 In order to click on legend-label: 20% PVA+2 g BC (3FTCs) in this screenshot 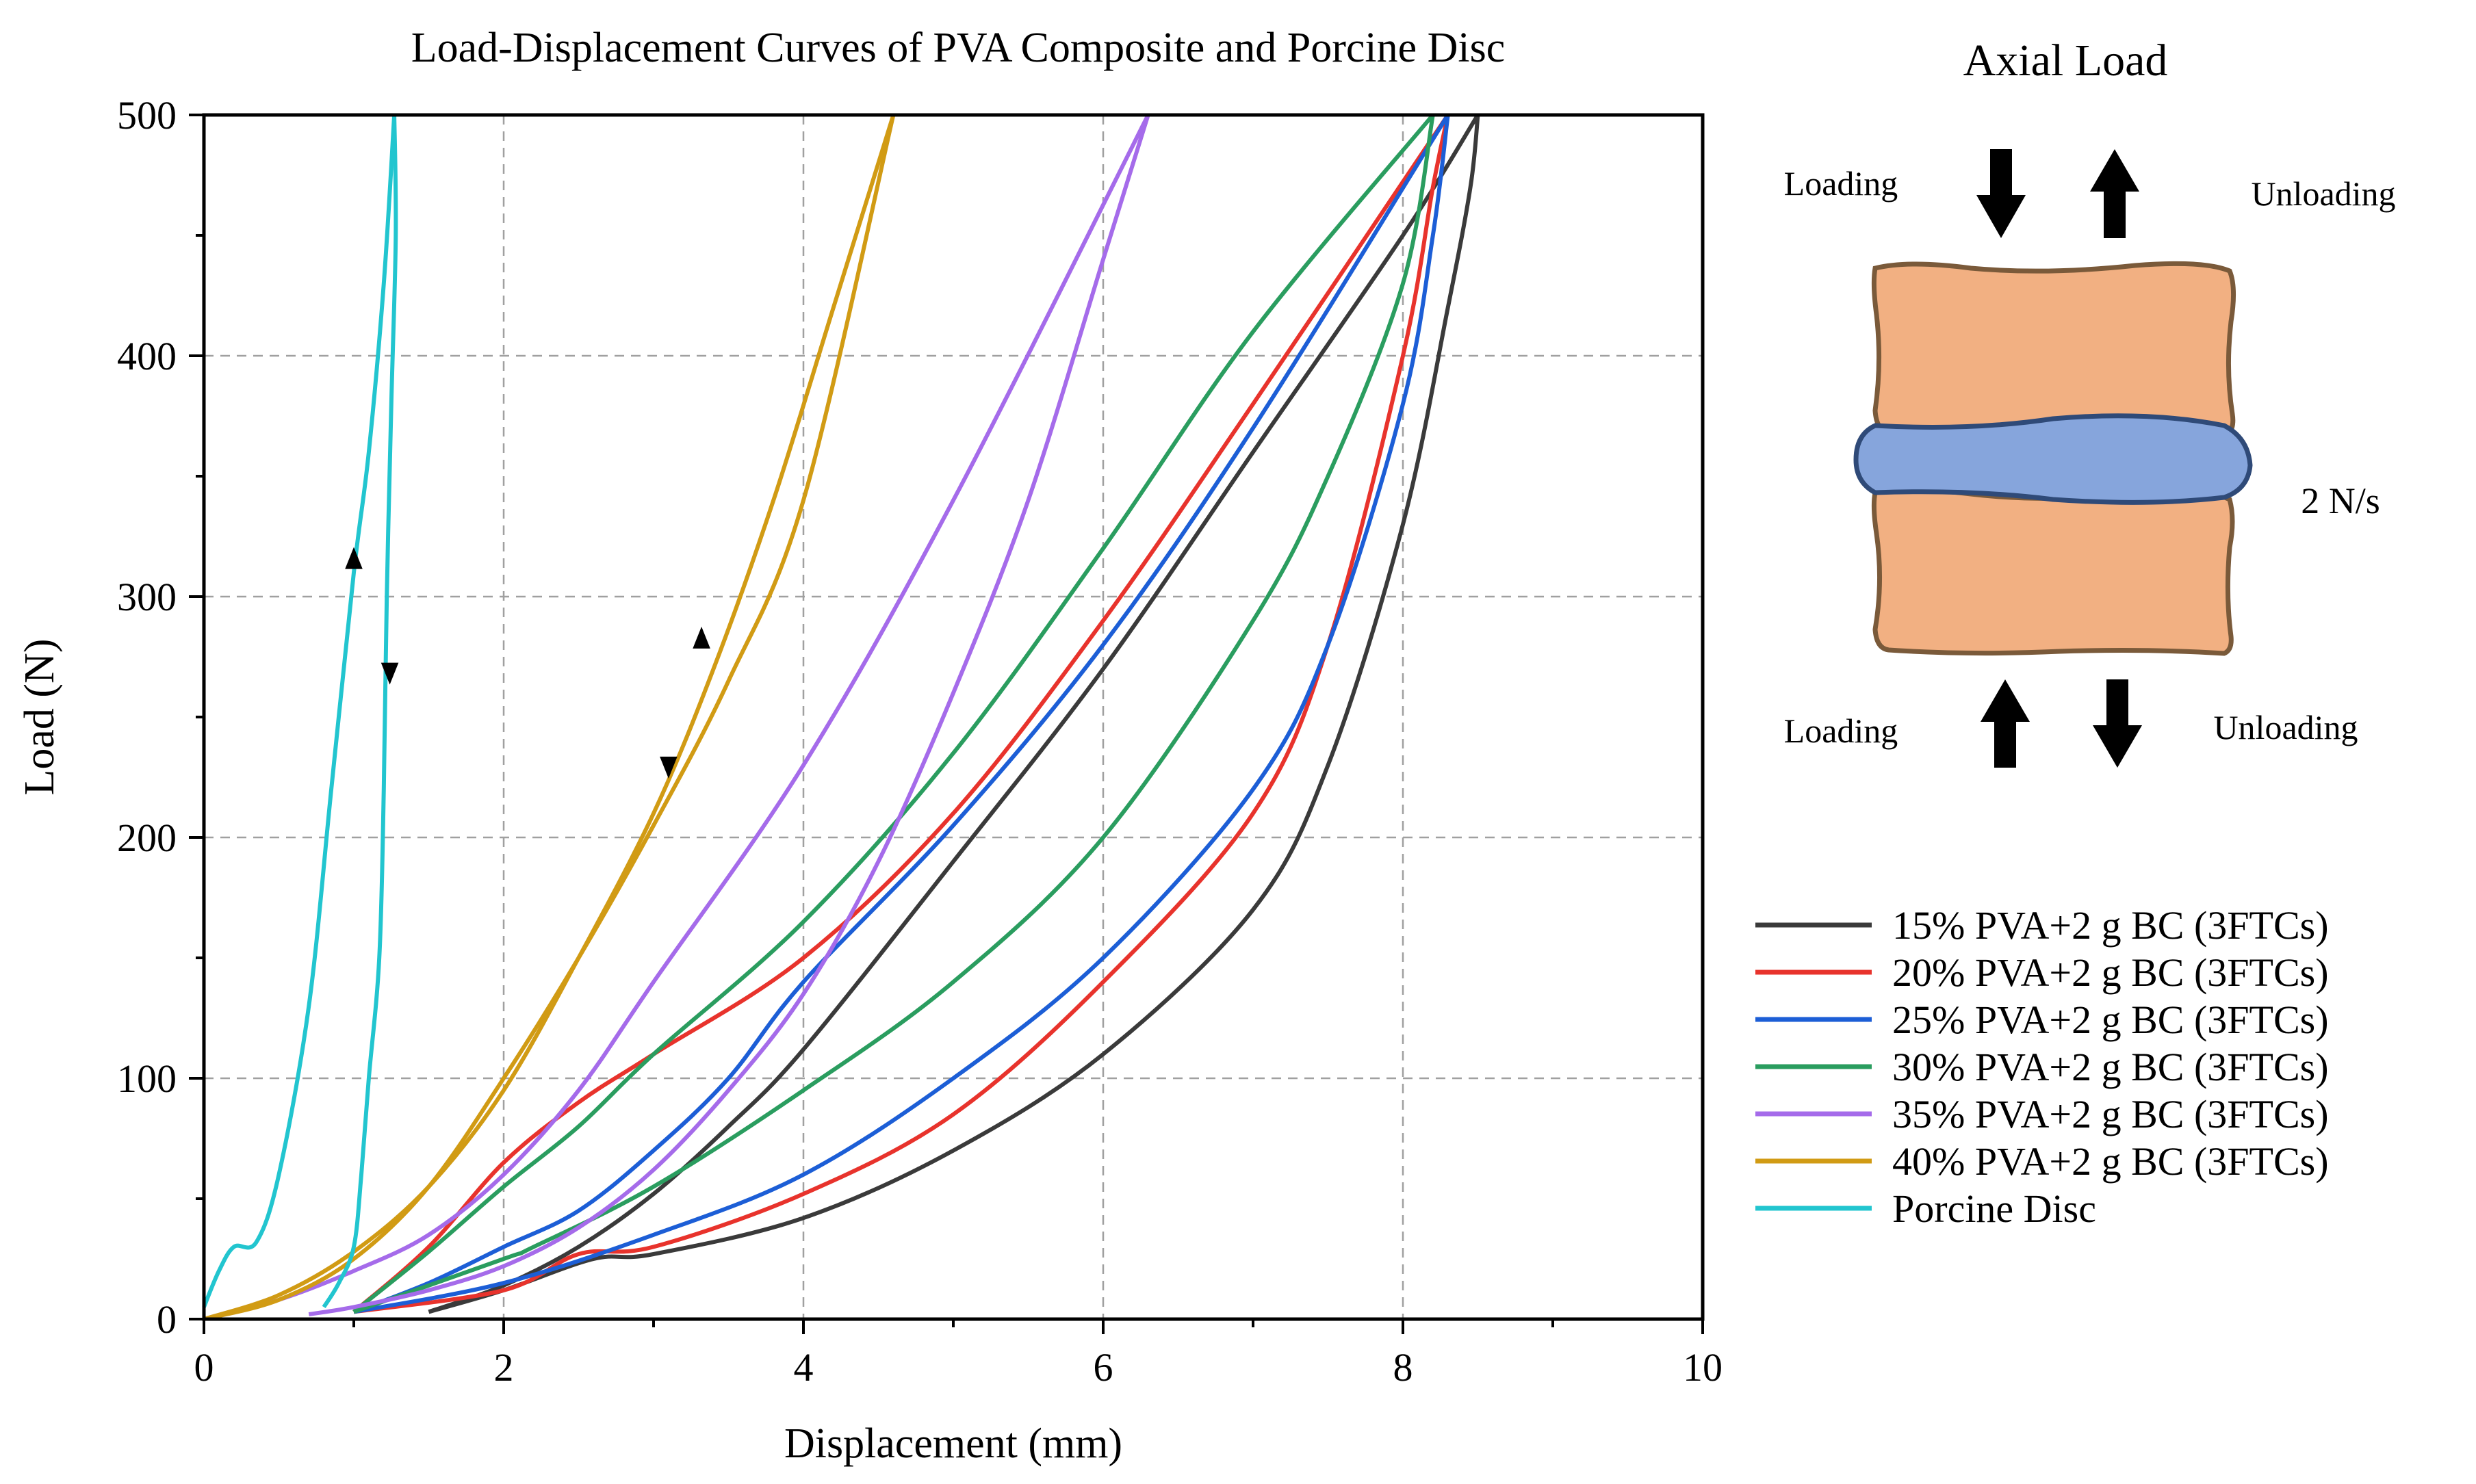, I will do `click(2110, 973)`.